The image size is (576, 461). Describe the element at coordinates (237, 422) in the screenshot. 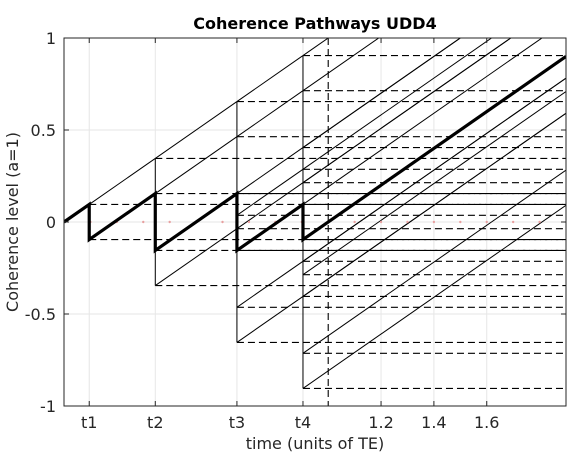

I see `x-tick-label: t3` at that location.